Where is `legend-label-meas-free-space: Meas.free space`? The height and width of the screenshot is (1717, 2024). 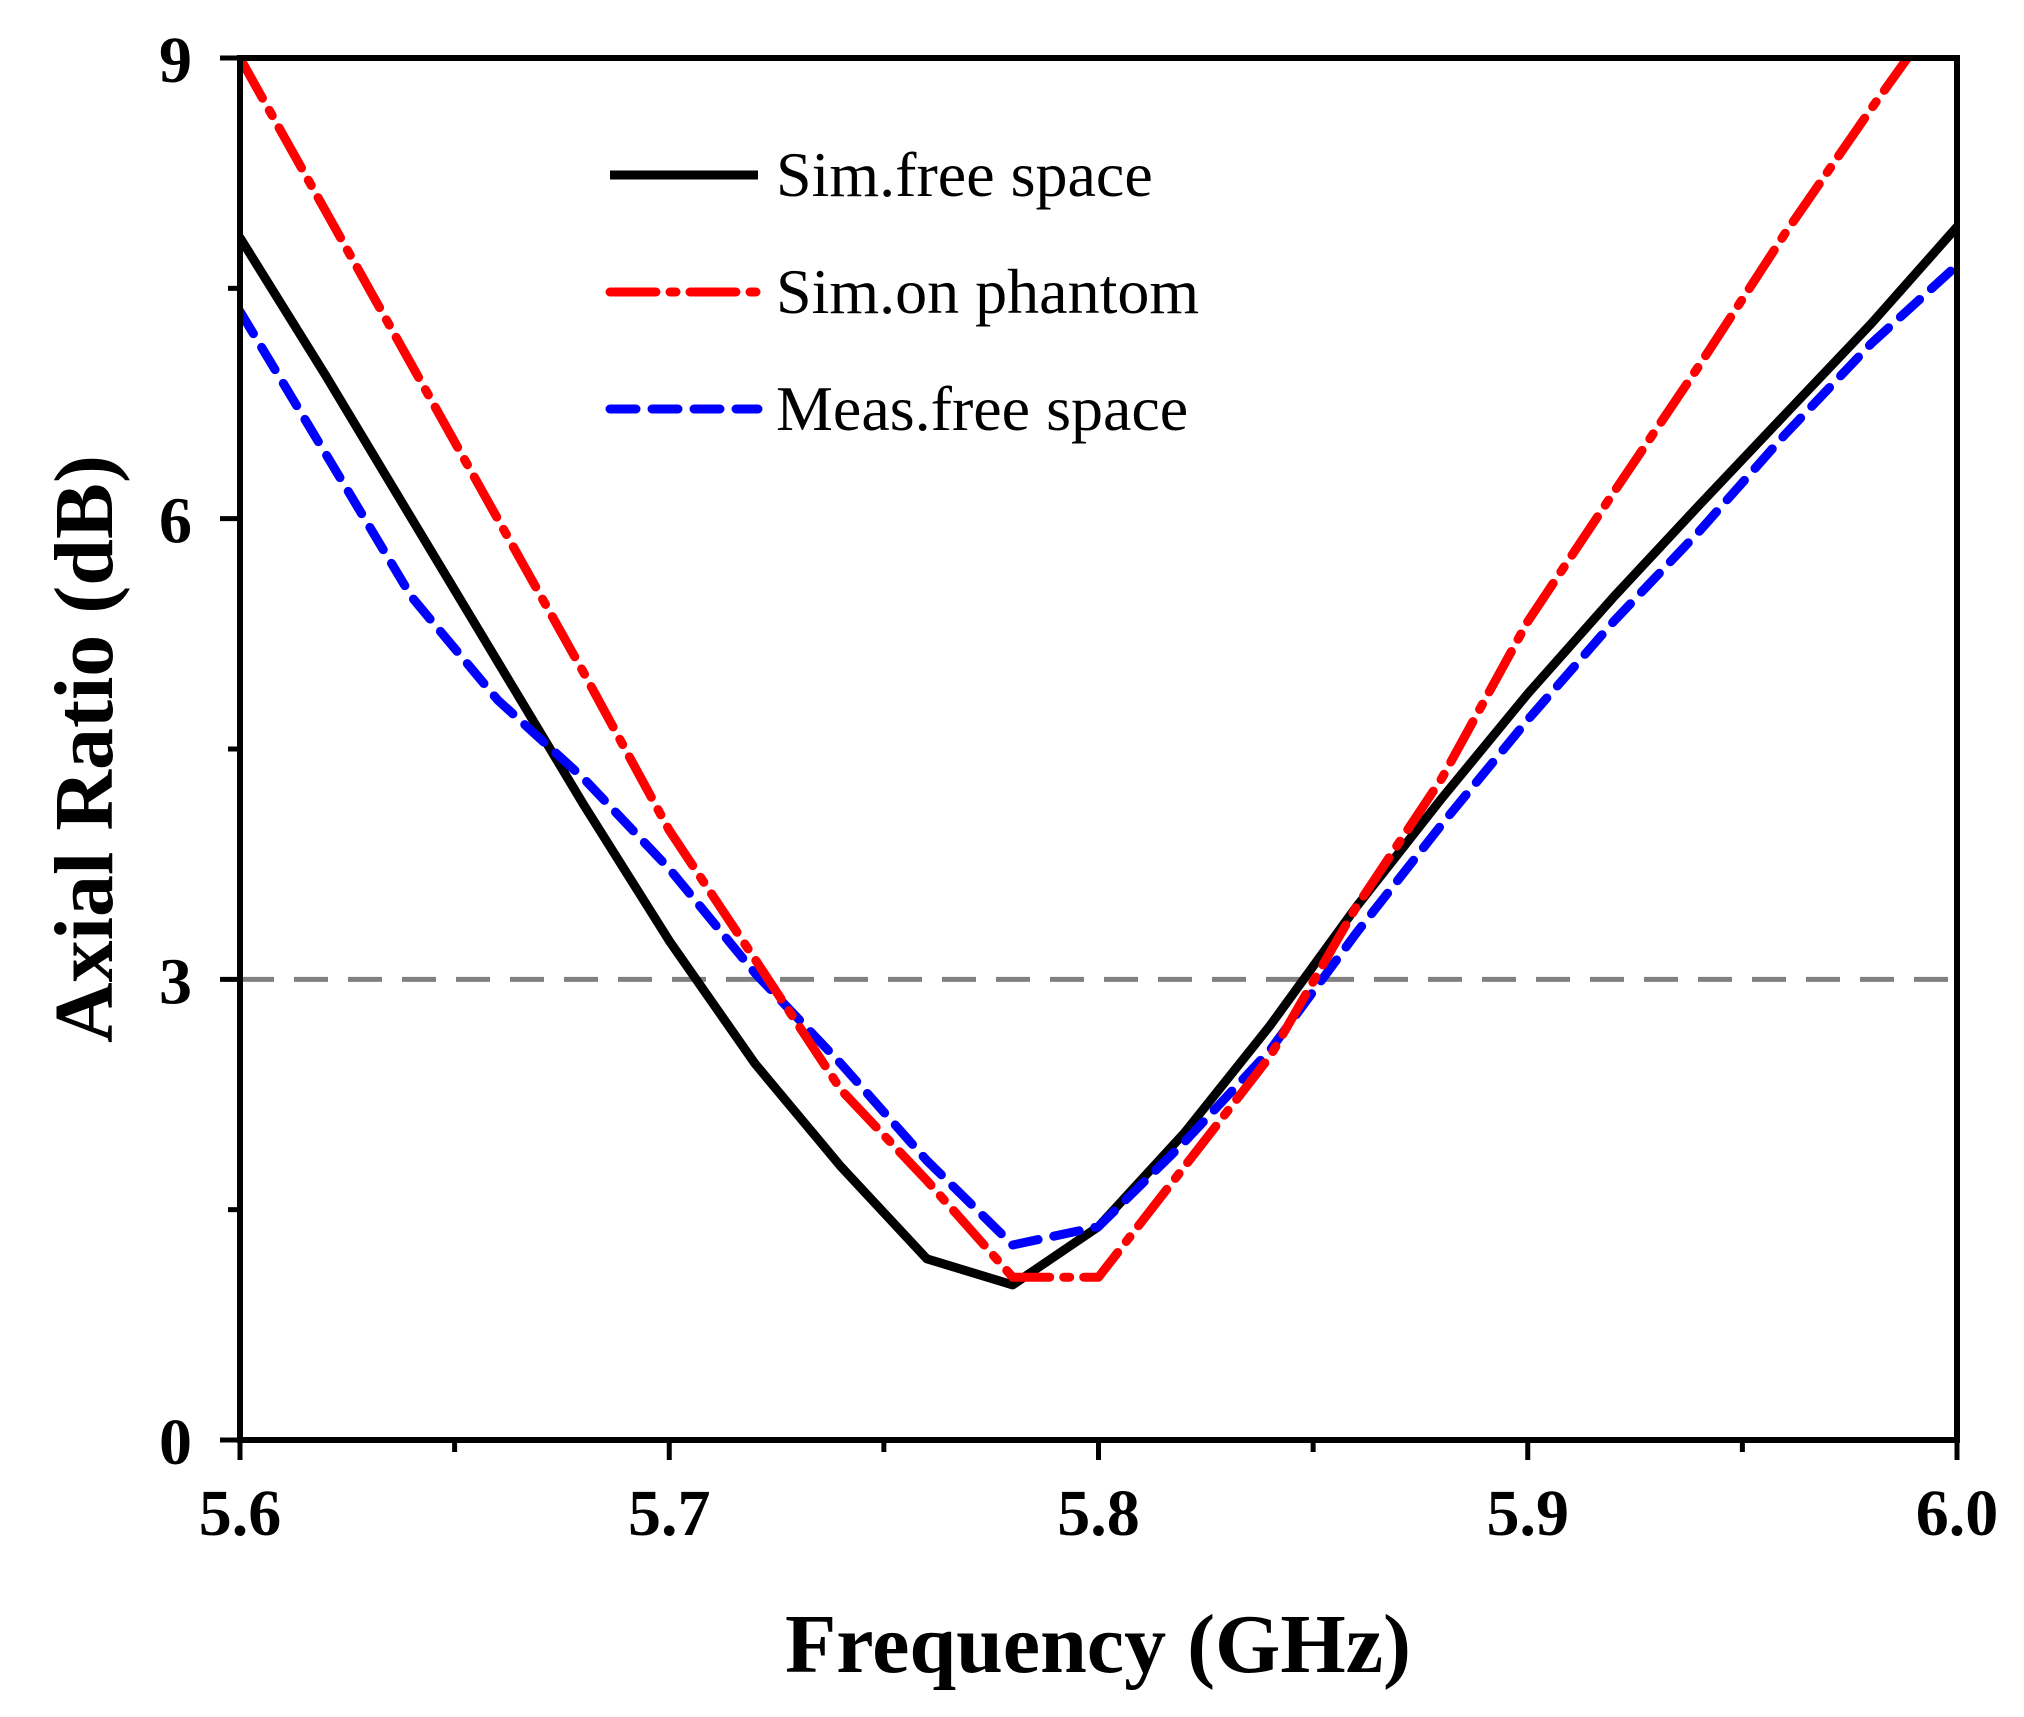
legend-label-meas-free-space: Meas.free space is located at coordinates (982, 408).